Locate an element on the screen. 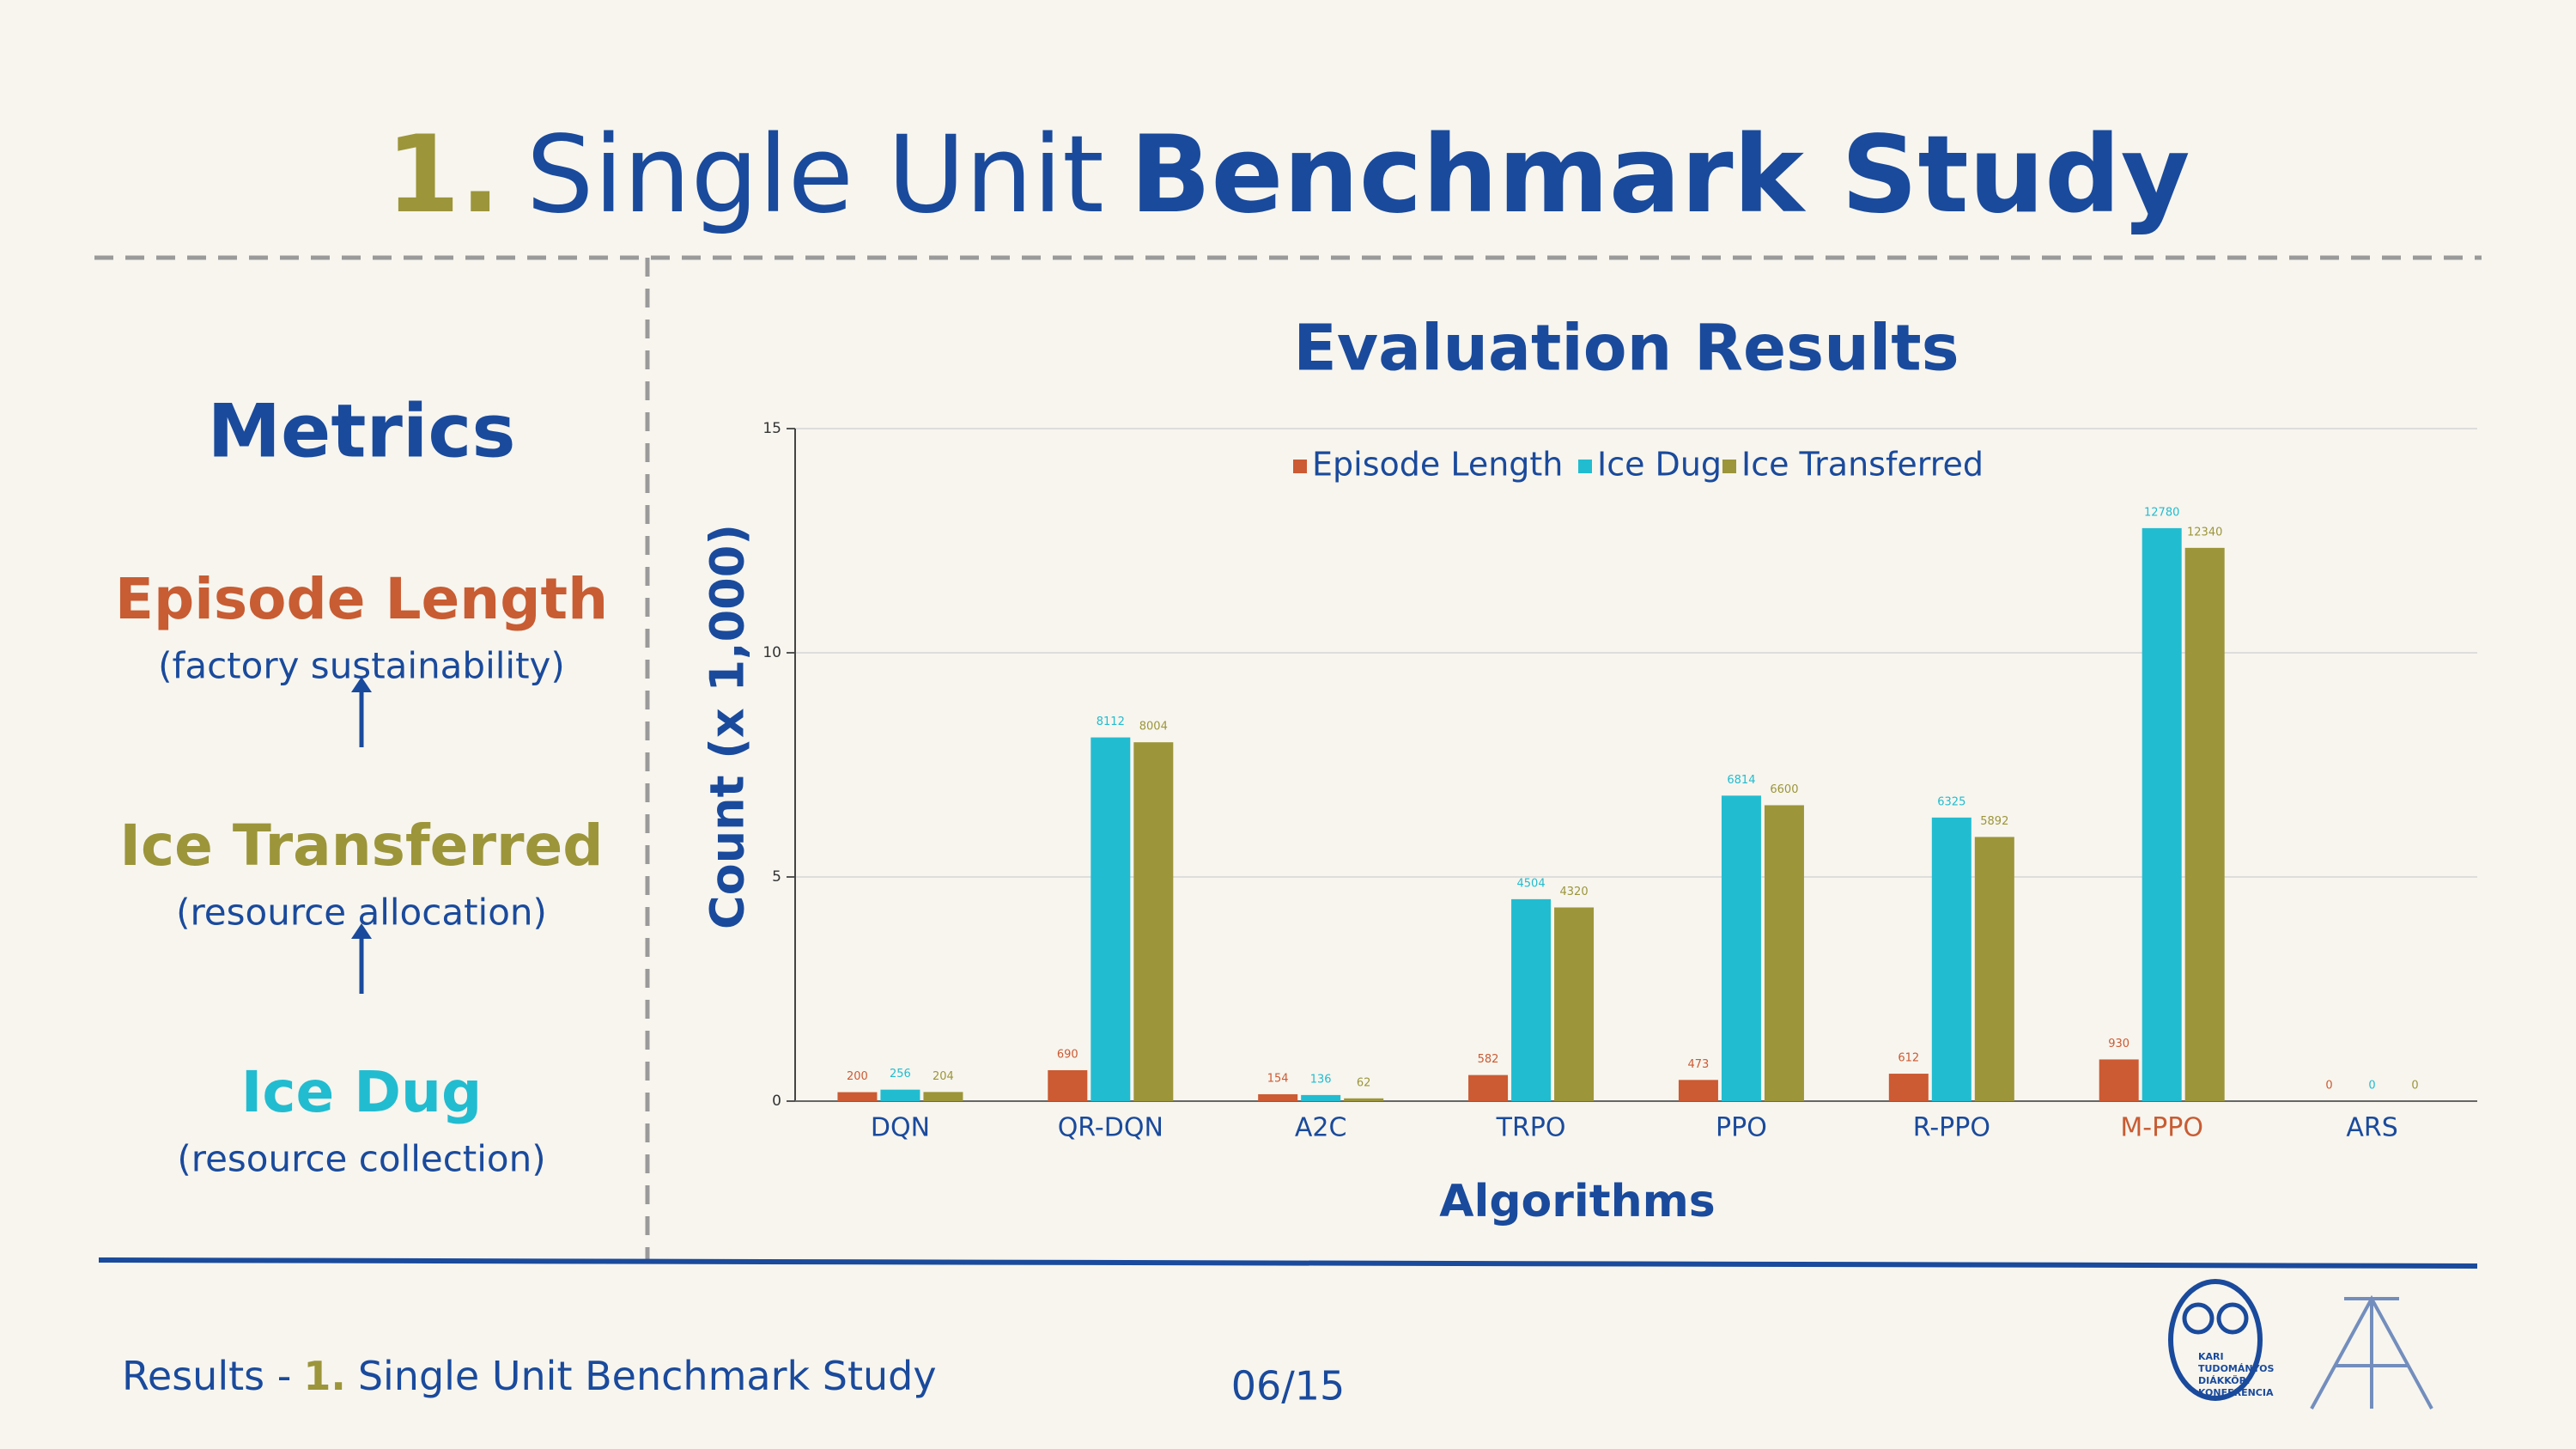 The height and width of the screenshot is (1449, 2576). data-label: 5892 is located at coordinates (1994, 821).